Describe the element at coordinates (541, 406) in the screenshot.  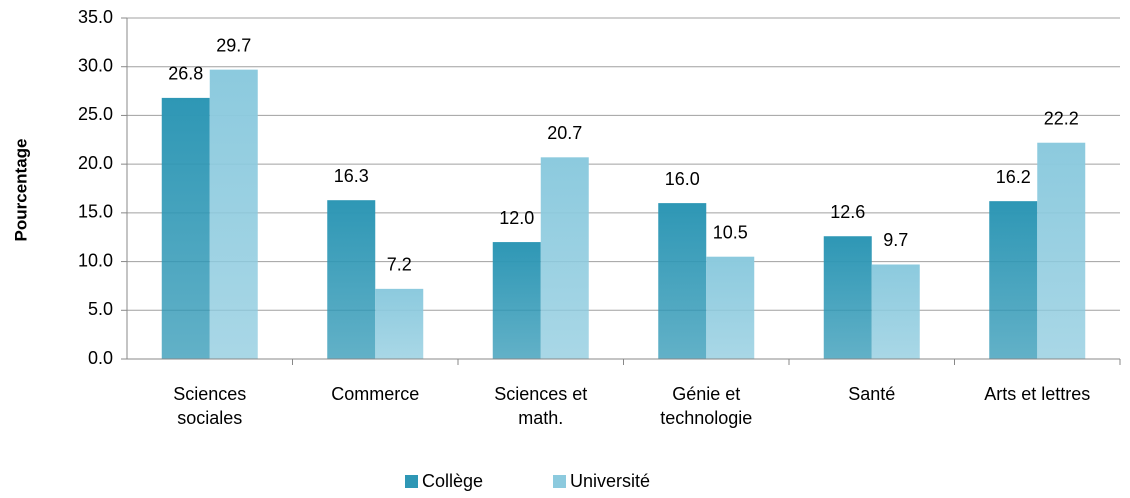
I see `x-tick-label: Sciences et math.` at that location.